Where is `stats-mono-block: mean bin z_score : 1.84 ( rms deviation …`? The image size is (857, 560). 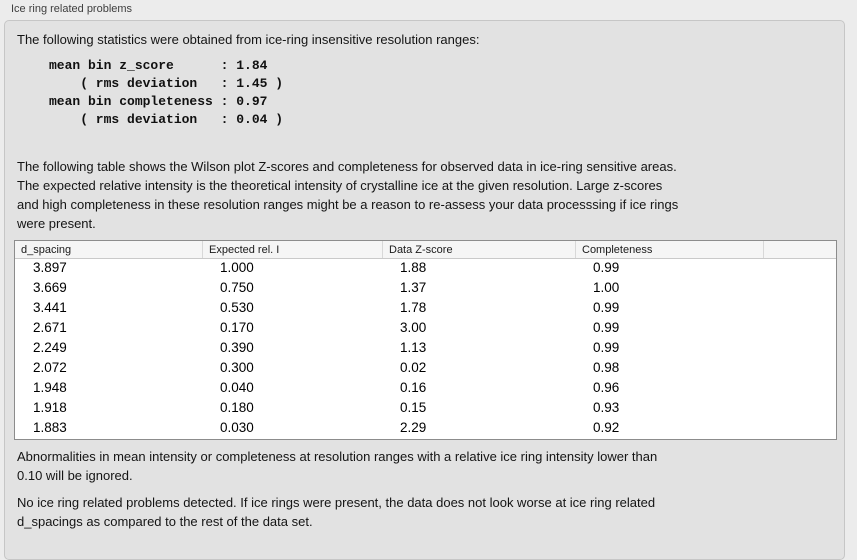
stats-mono-block: mean bin z_score : 1.84 ( rms deviation … is located at coordinates (166, 93).